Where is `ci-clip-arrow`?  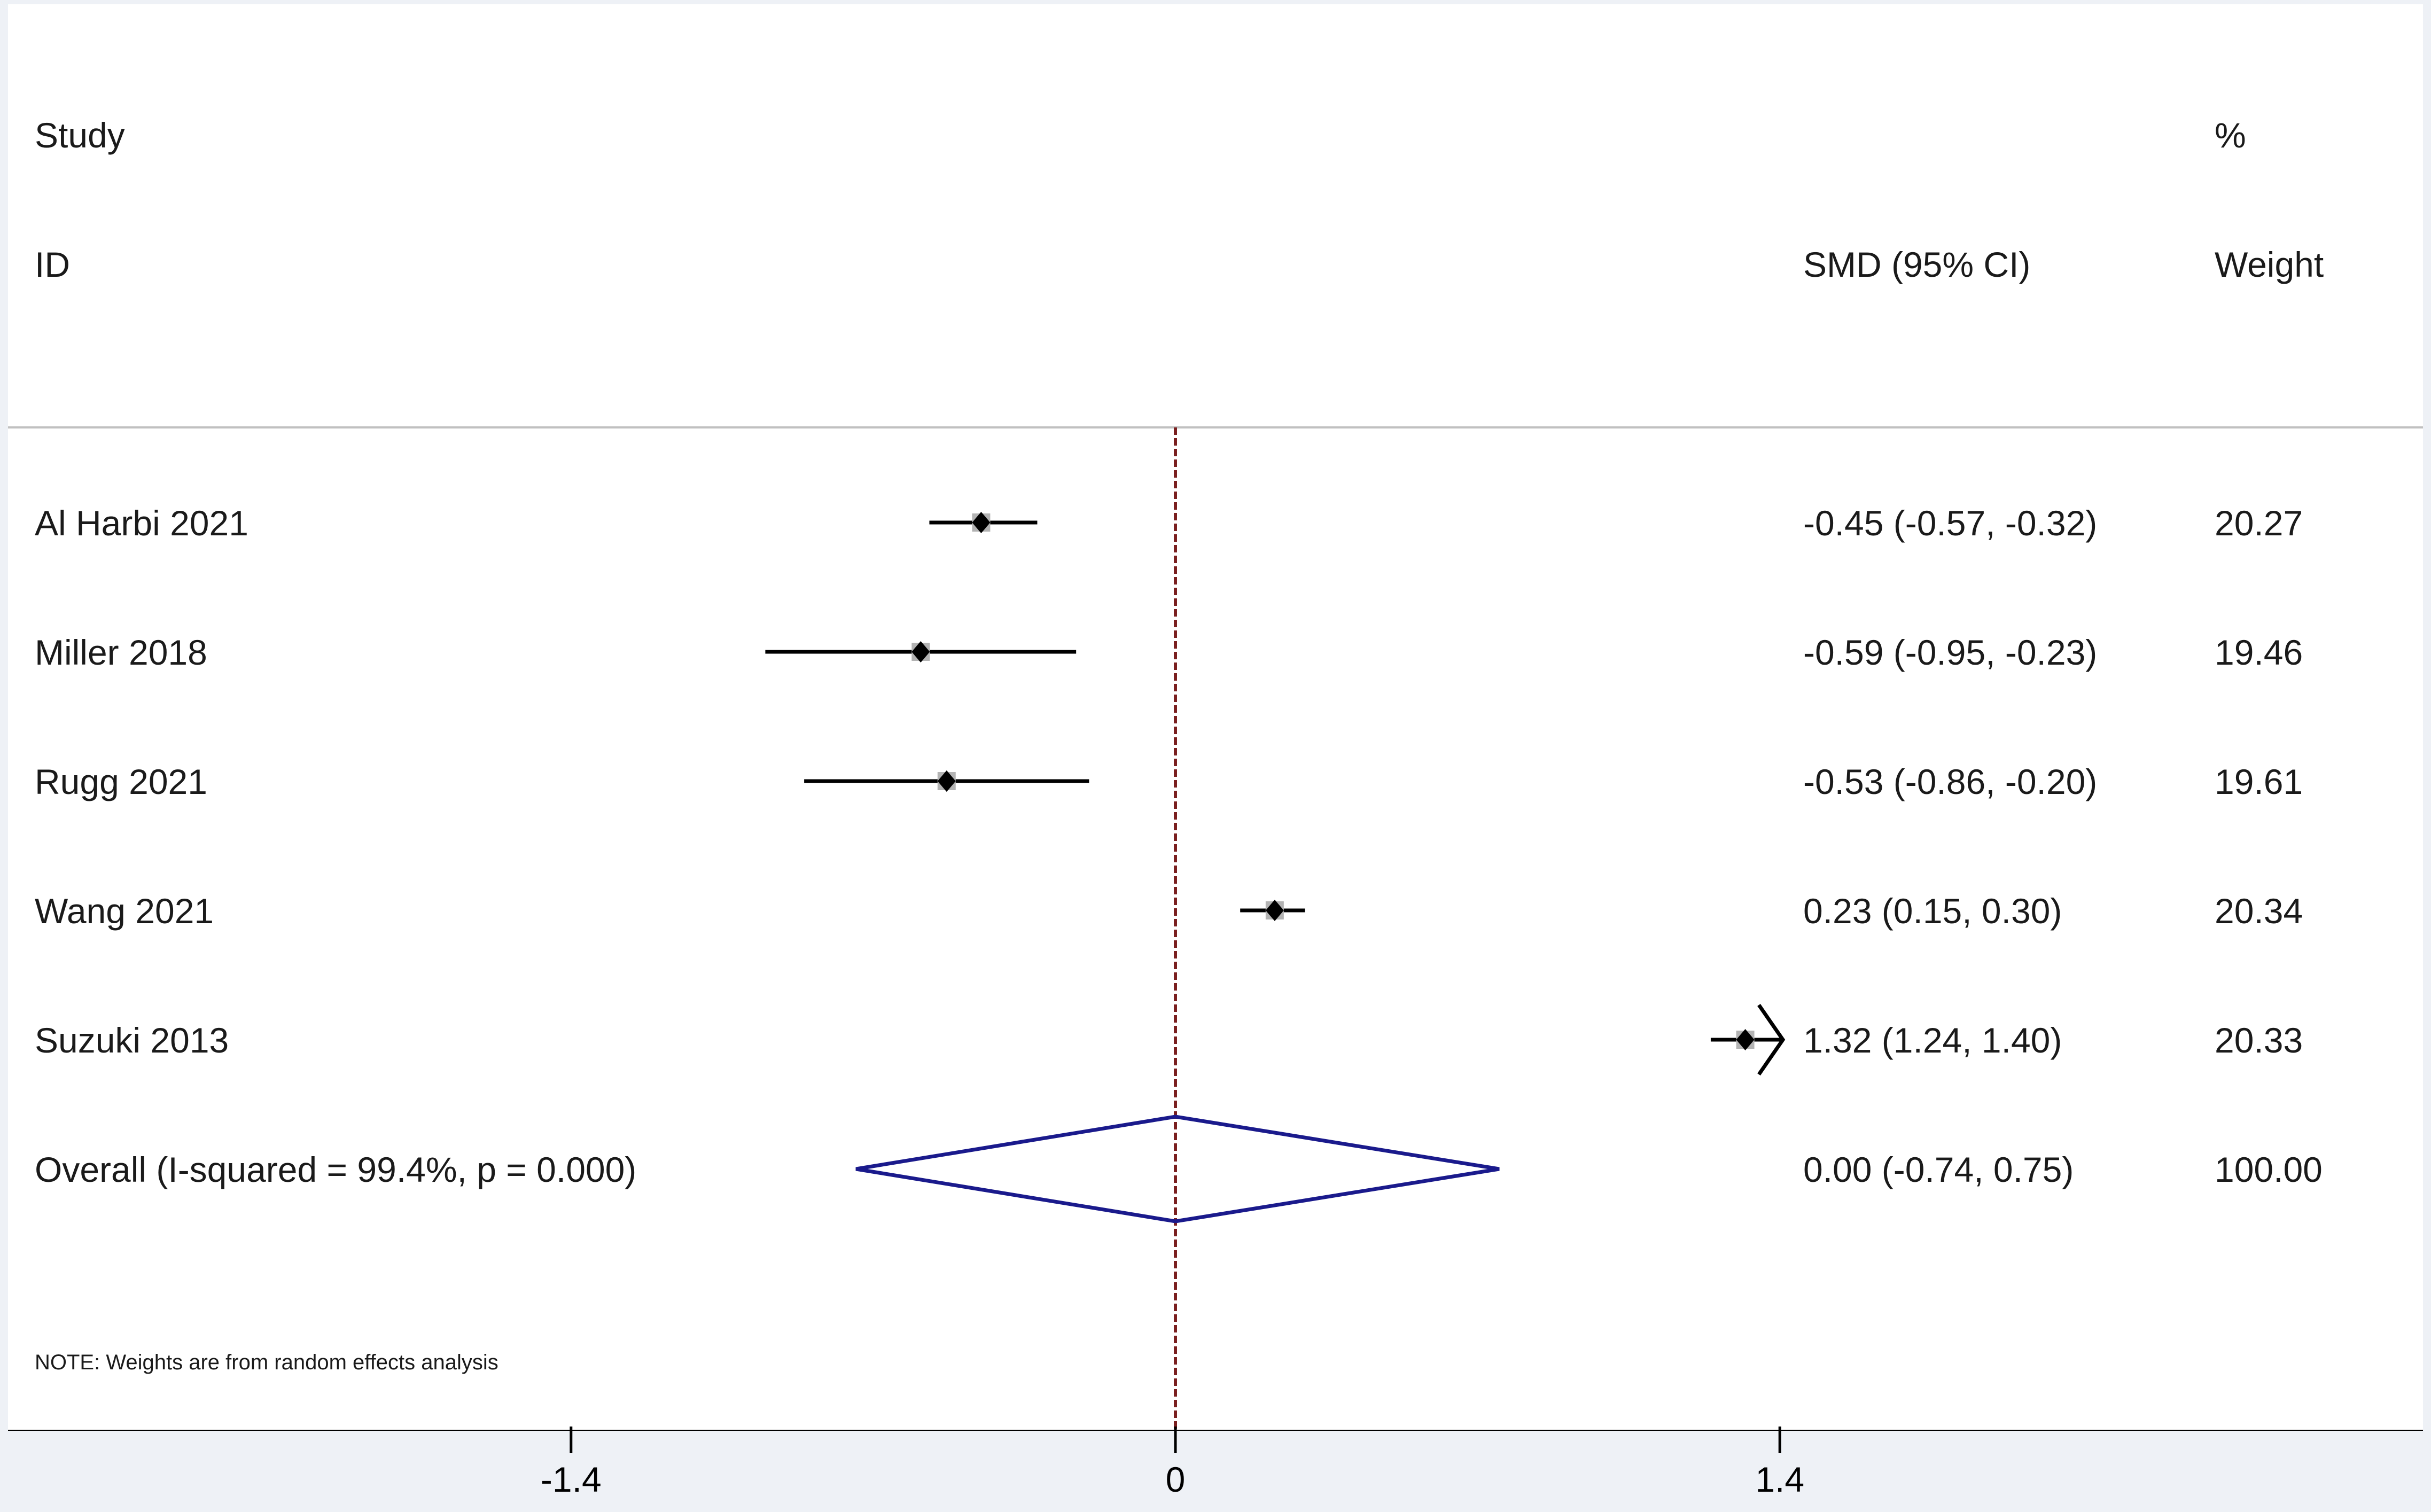 ci-clip-arrow is located at coordinates (1771, 1039).